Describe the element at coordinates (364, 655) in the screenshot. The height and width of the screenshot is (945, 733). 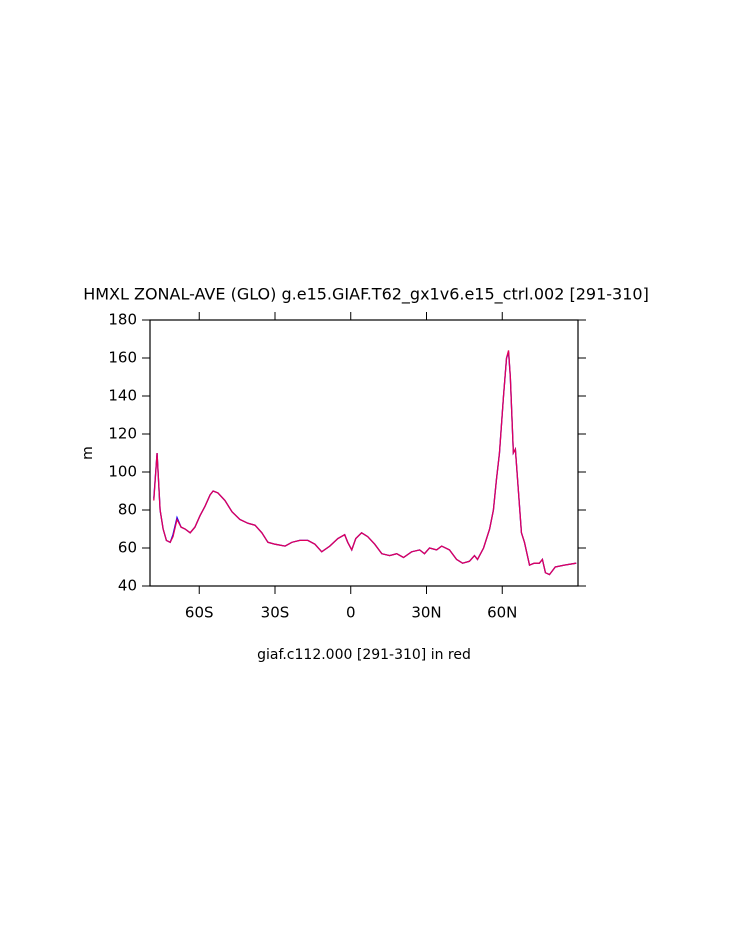
I see `x-axis-label: giaf.c112.000 [291-310] in red` at that location.